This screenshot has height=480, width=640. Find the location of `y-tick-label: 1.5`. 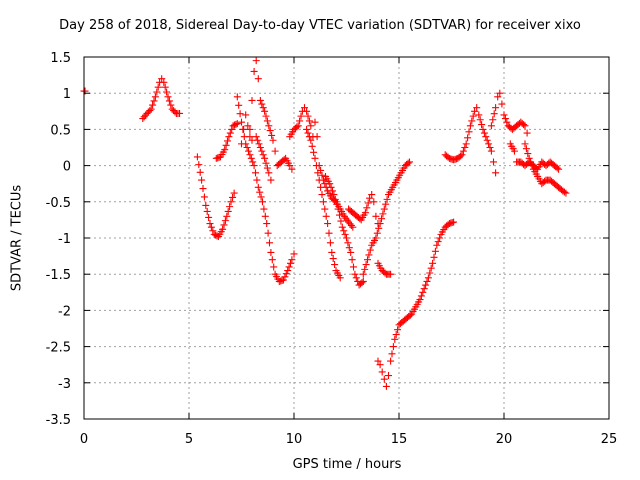

y-tick-label: 1.5 is located at coordinates (60, 58).